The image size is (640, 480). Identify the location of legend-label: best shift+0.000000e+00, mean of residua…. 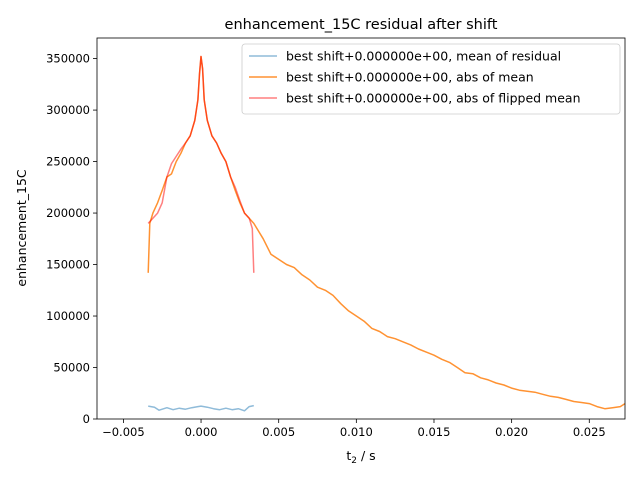
(423, 56).